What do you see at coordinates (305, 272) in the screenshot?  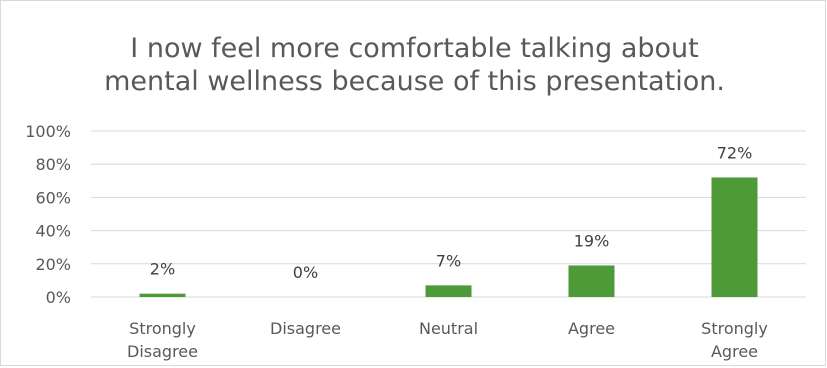 I see `data-label: 0%` at bounding box center [305, 272].